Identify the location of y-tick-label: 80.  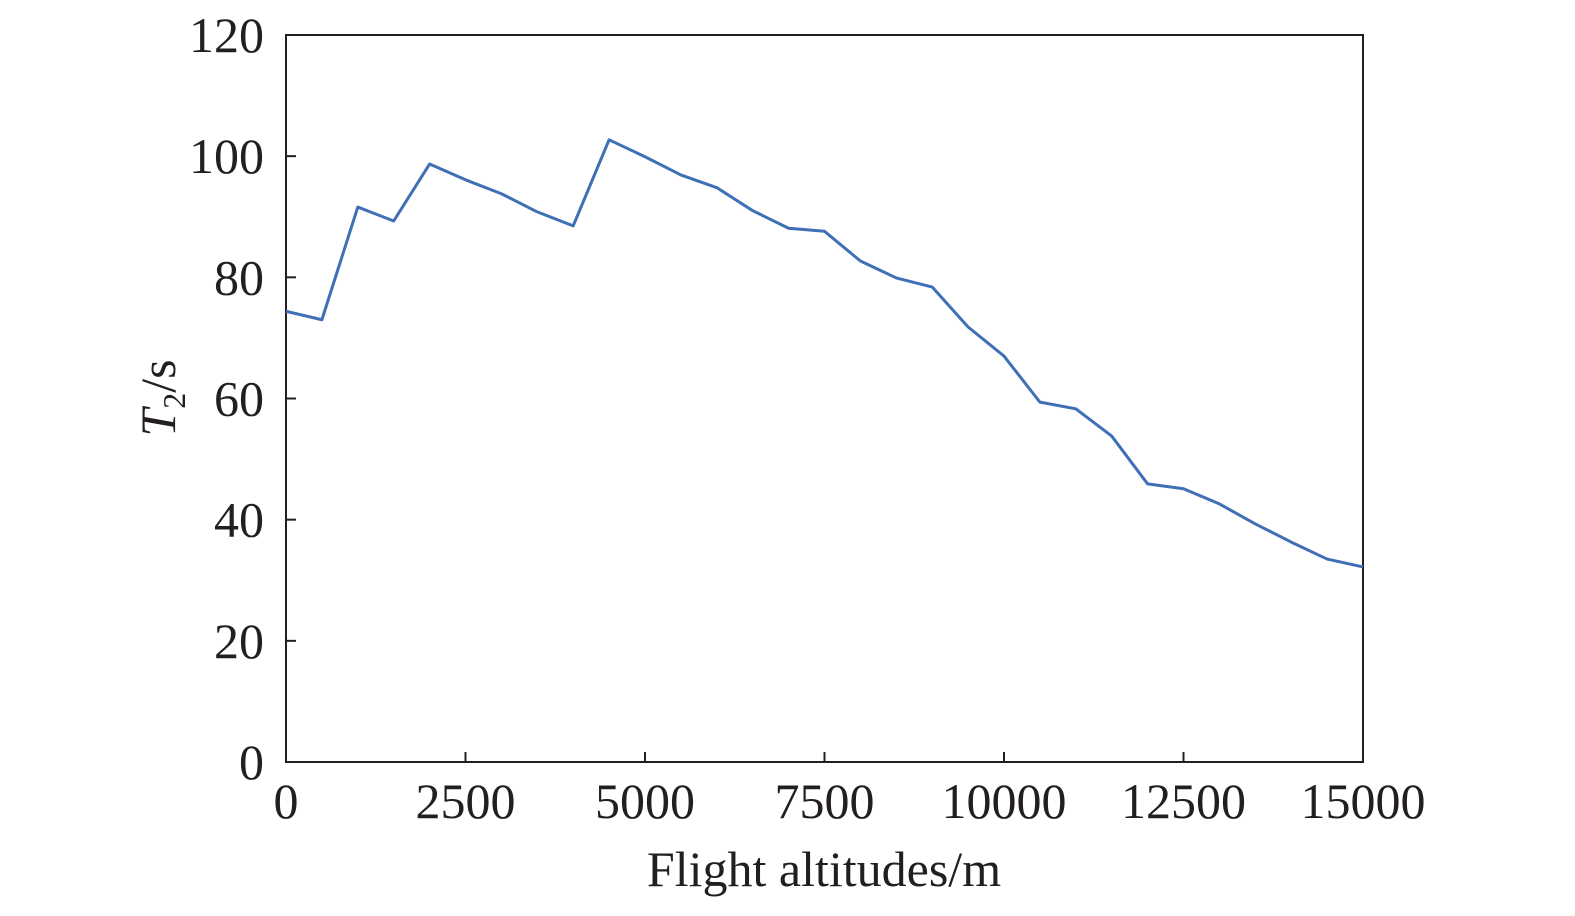
(239, 277).